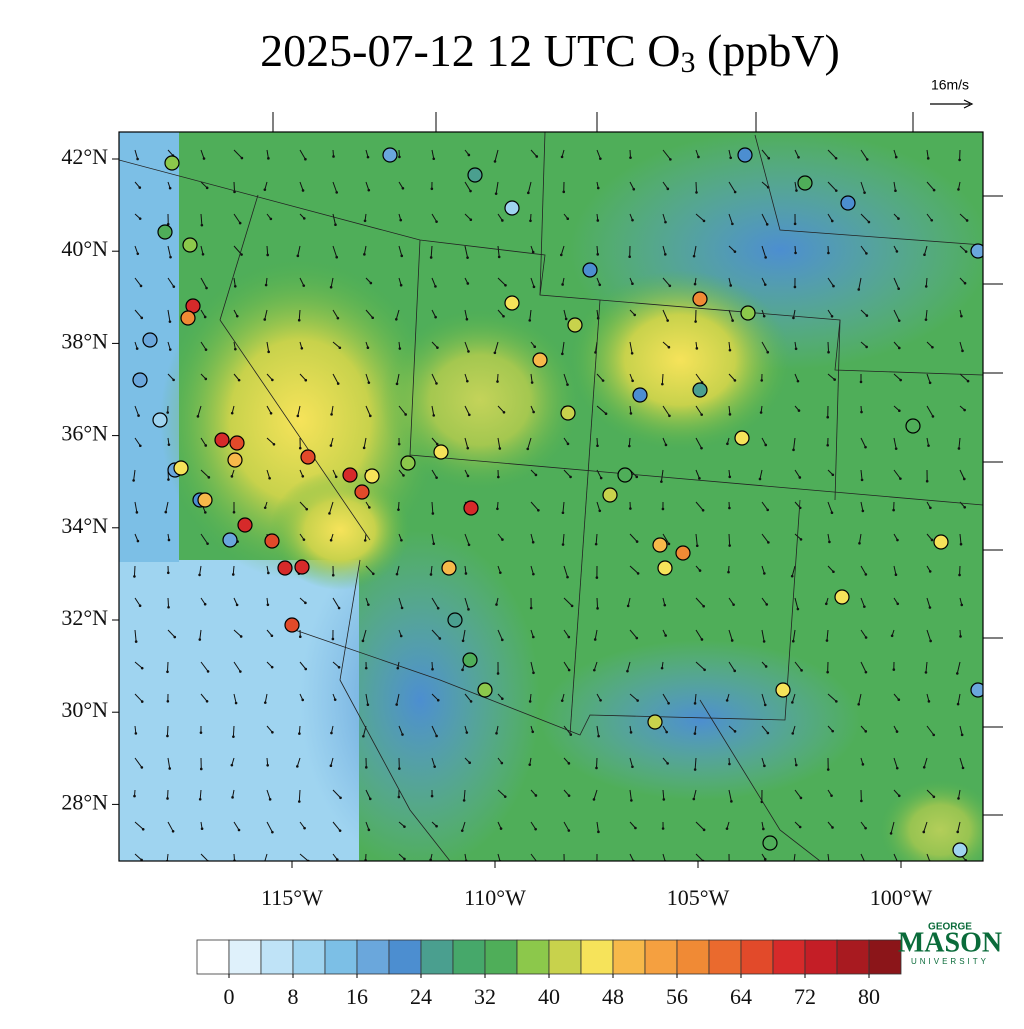 The width and height of the screenshot is (1024, 1029). I want to click on lon-label: 105°W, so click(698, 897).